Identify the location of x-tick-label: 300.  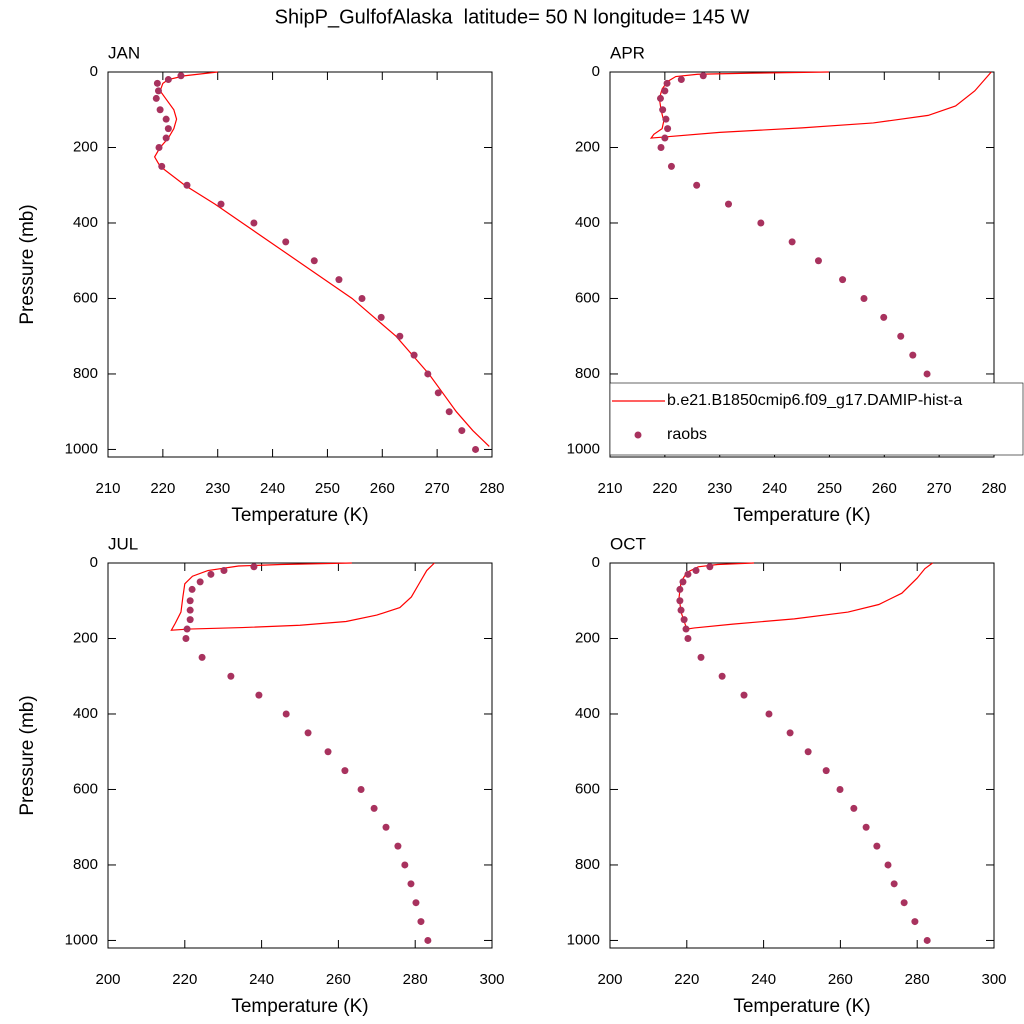
(491, 979).